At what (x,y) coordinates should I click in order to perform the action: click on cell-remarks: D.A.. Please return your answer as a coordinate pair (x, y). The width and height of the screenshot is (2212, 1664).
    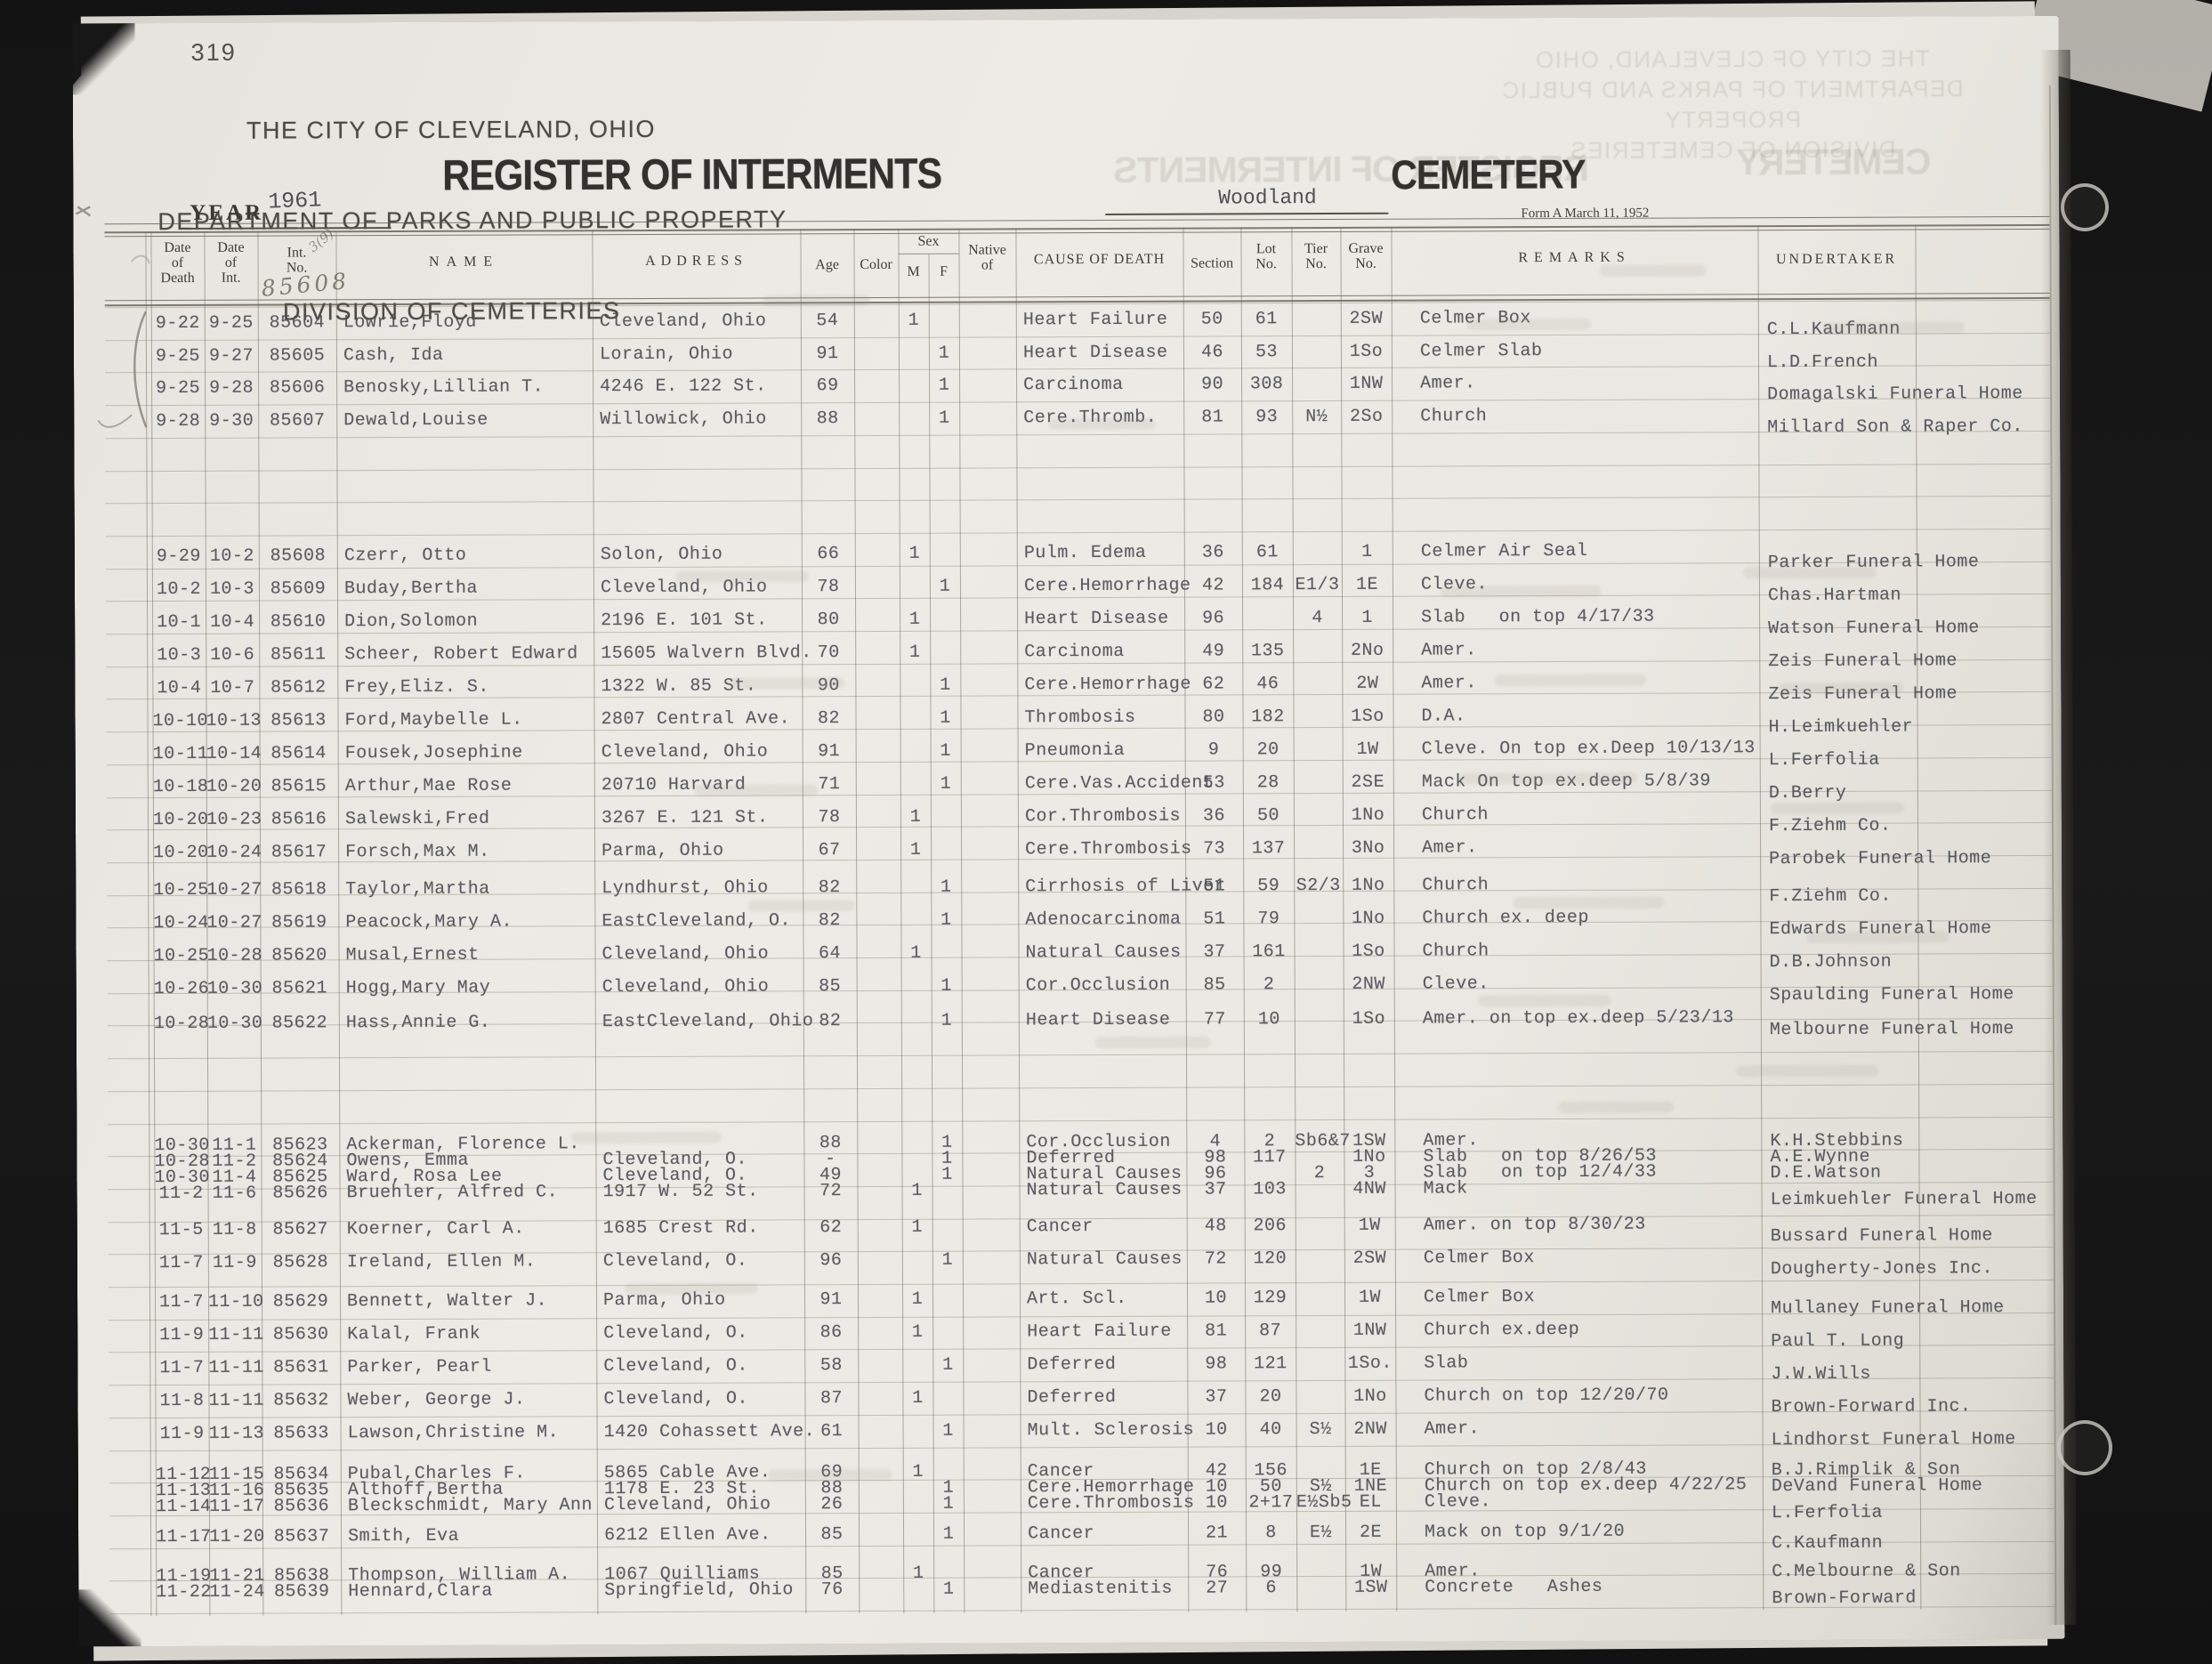
    Looking at the image, I should click on (1444, 716).